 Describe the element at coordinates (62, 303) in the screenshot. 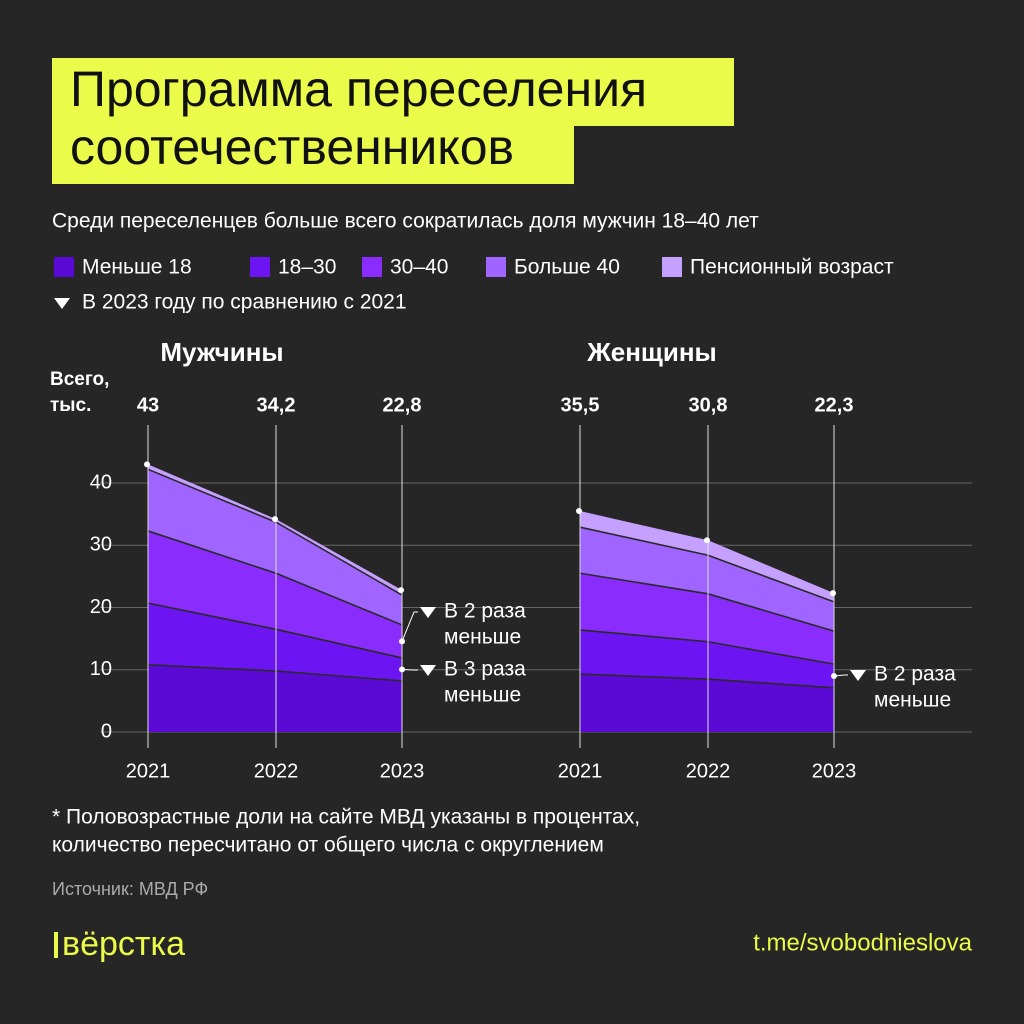

I see `legend-note-icon` at that location.